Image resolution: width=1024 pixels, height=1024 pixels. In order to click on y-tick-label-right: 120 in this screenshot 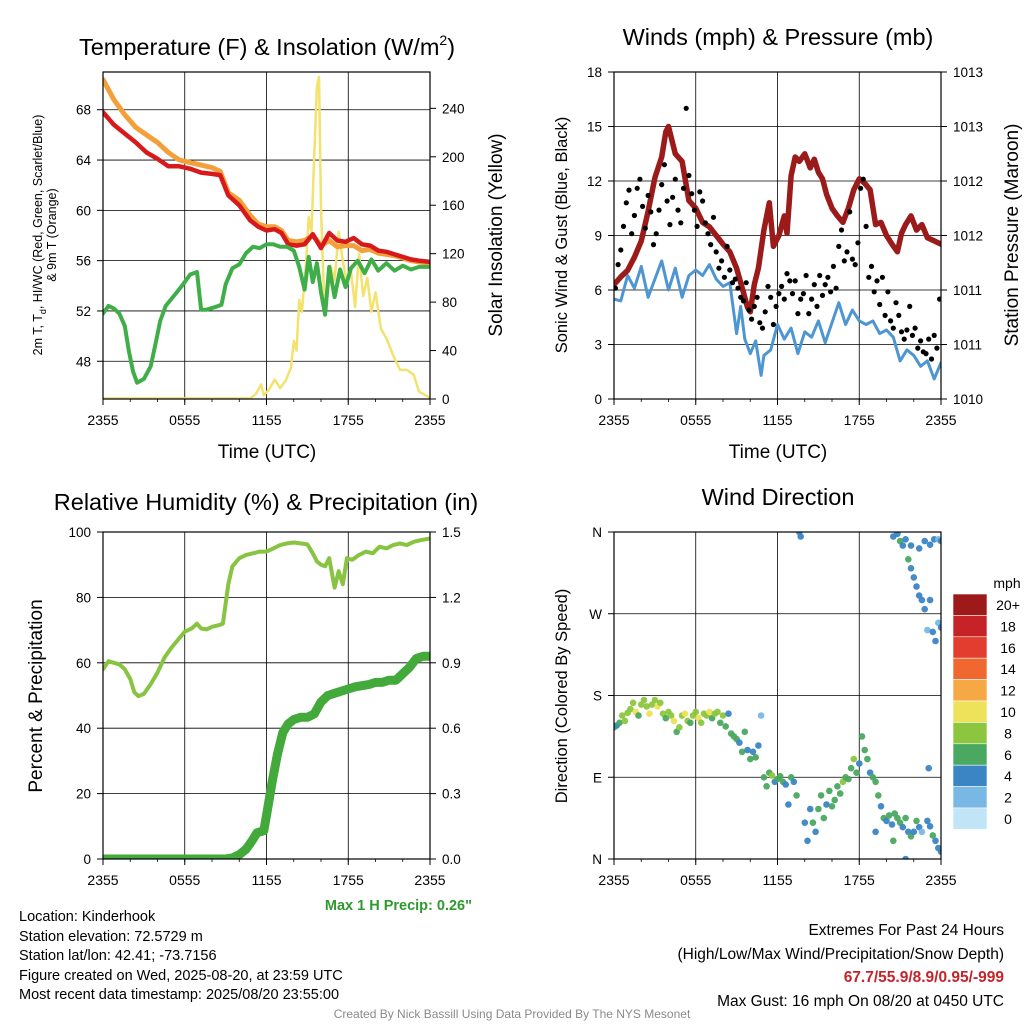, I will do `click(453, 254)`.